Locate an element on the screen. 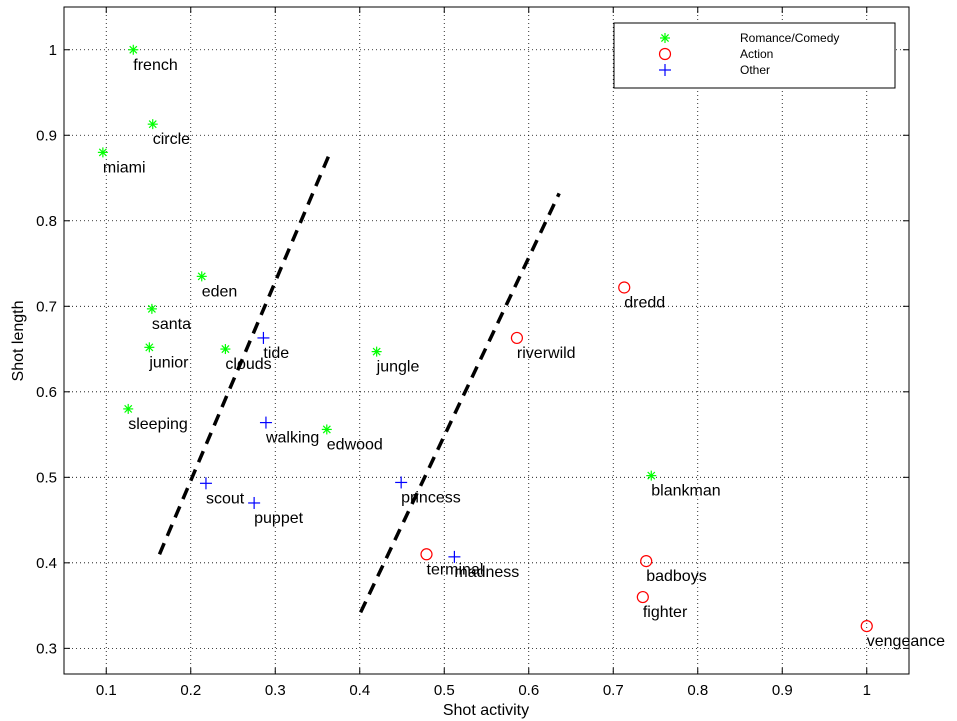 The width and height of the screenshot is (957, 721). legend-marker-plus is located at coordinates (665, 70).